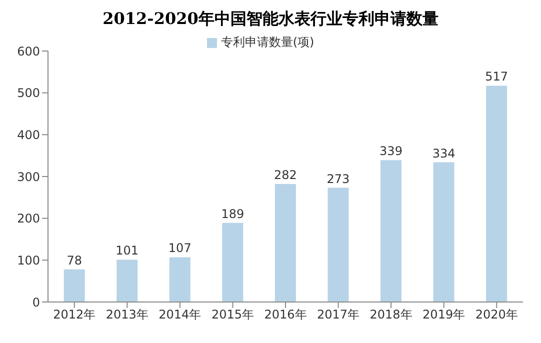 This screenshot has width=541, height=343. What do you see at coordinates (271, 19) in the screenshot?
I see `chart-title: 2012-2020年中国智能水表行业专利申请数量` at bounding box center [271, 19].